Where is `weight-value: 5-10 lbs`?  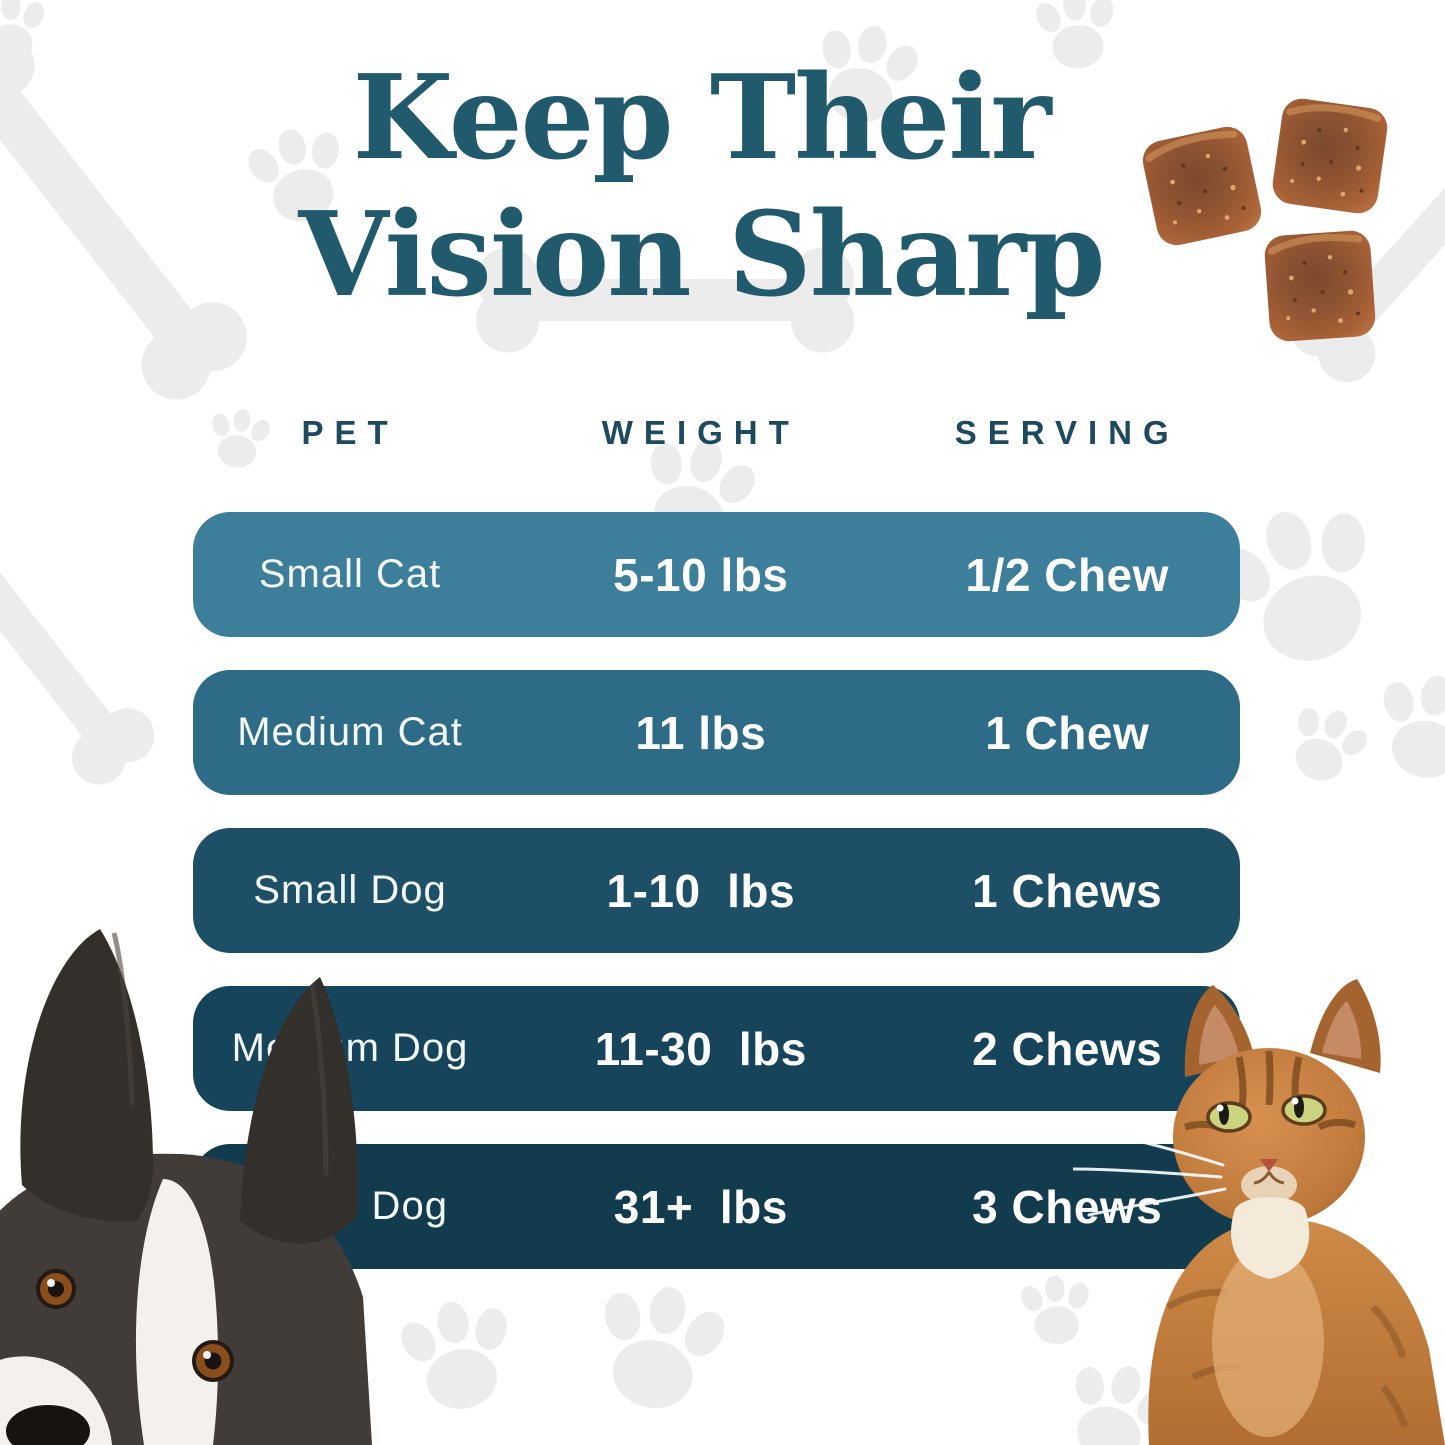 weight-value: 5-10 lbs is located at coordinates (701, 574).